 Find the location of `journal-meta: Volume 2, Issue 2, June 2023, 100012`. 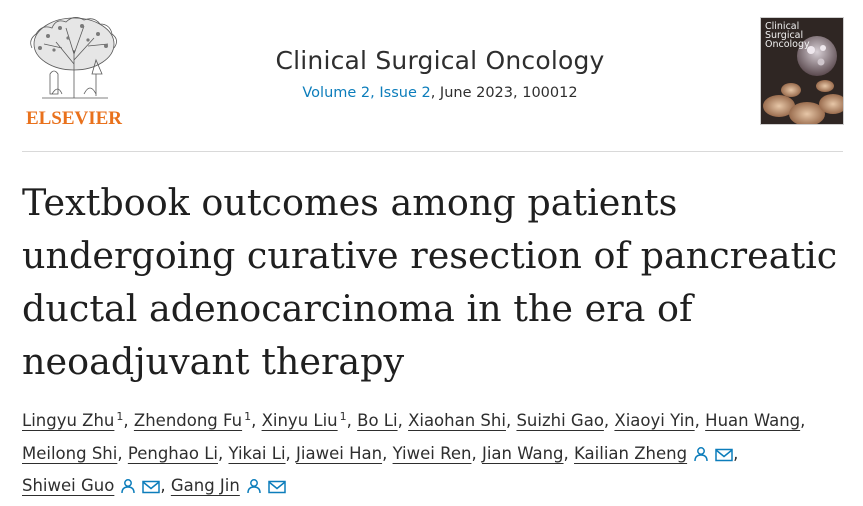

journal-meta: Volume 2, Issue 2, June 2023, 100012 is located at coordinates (440, 93).